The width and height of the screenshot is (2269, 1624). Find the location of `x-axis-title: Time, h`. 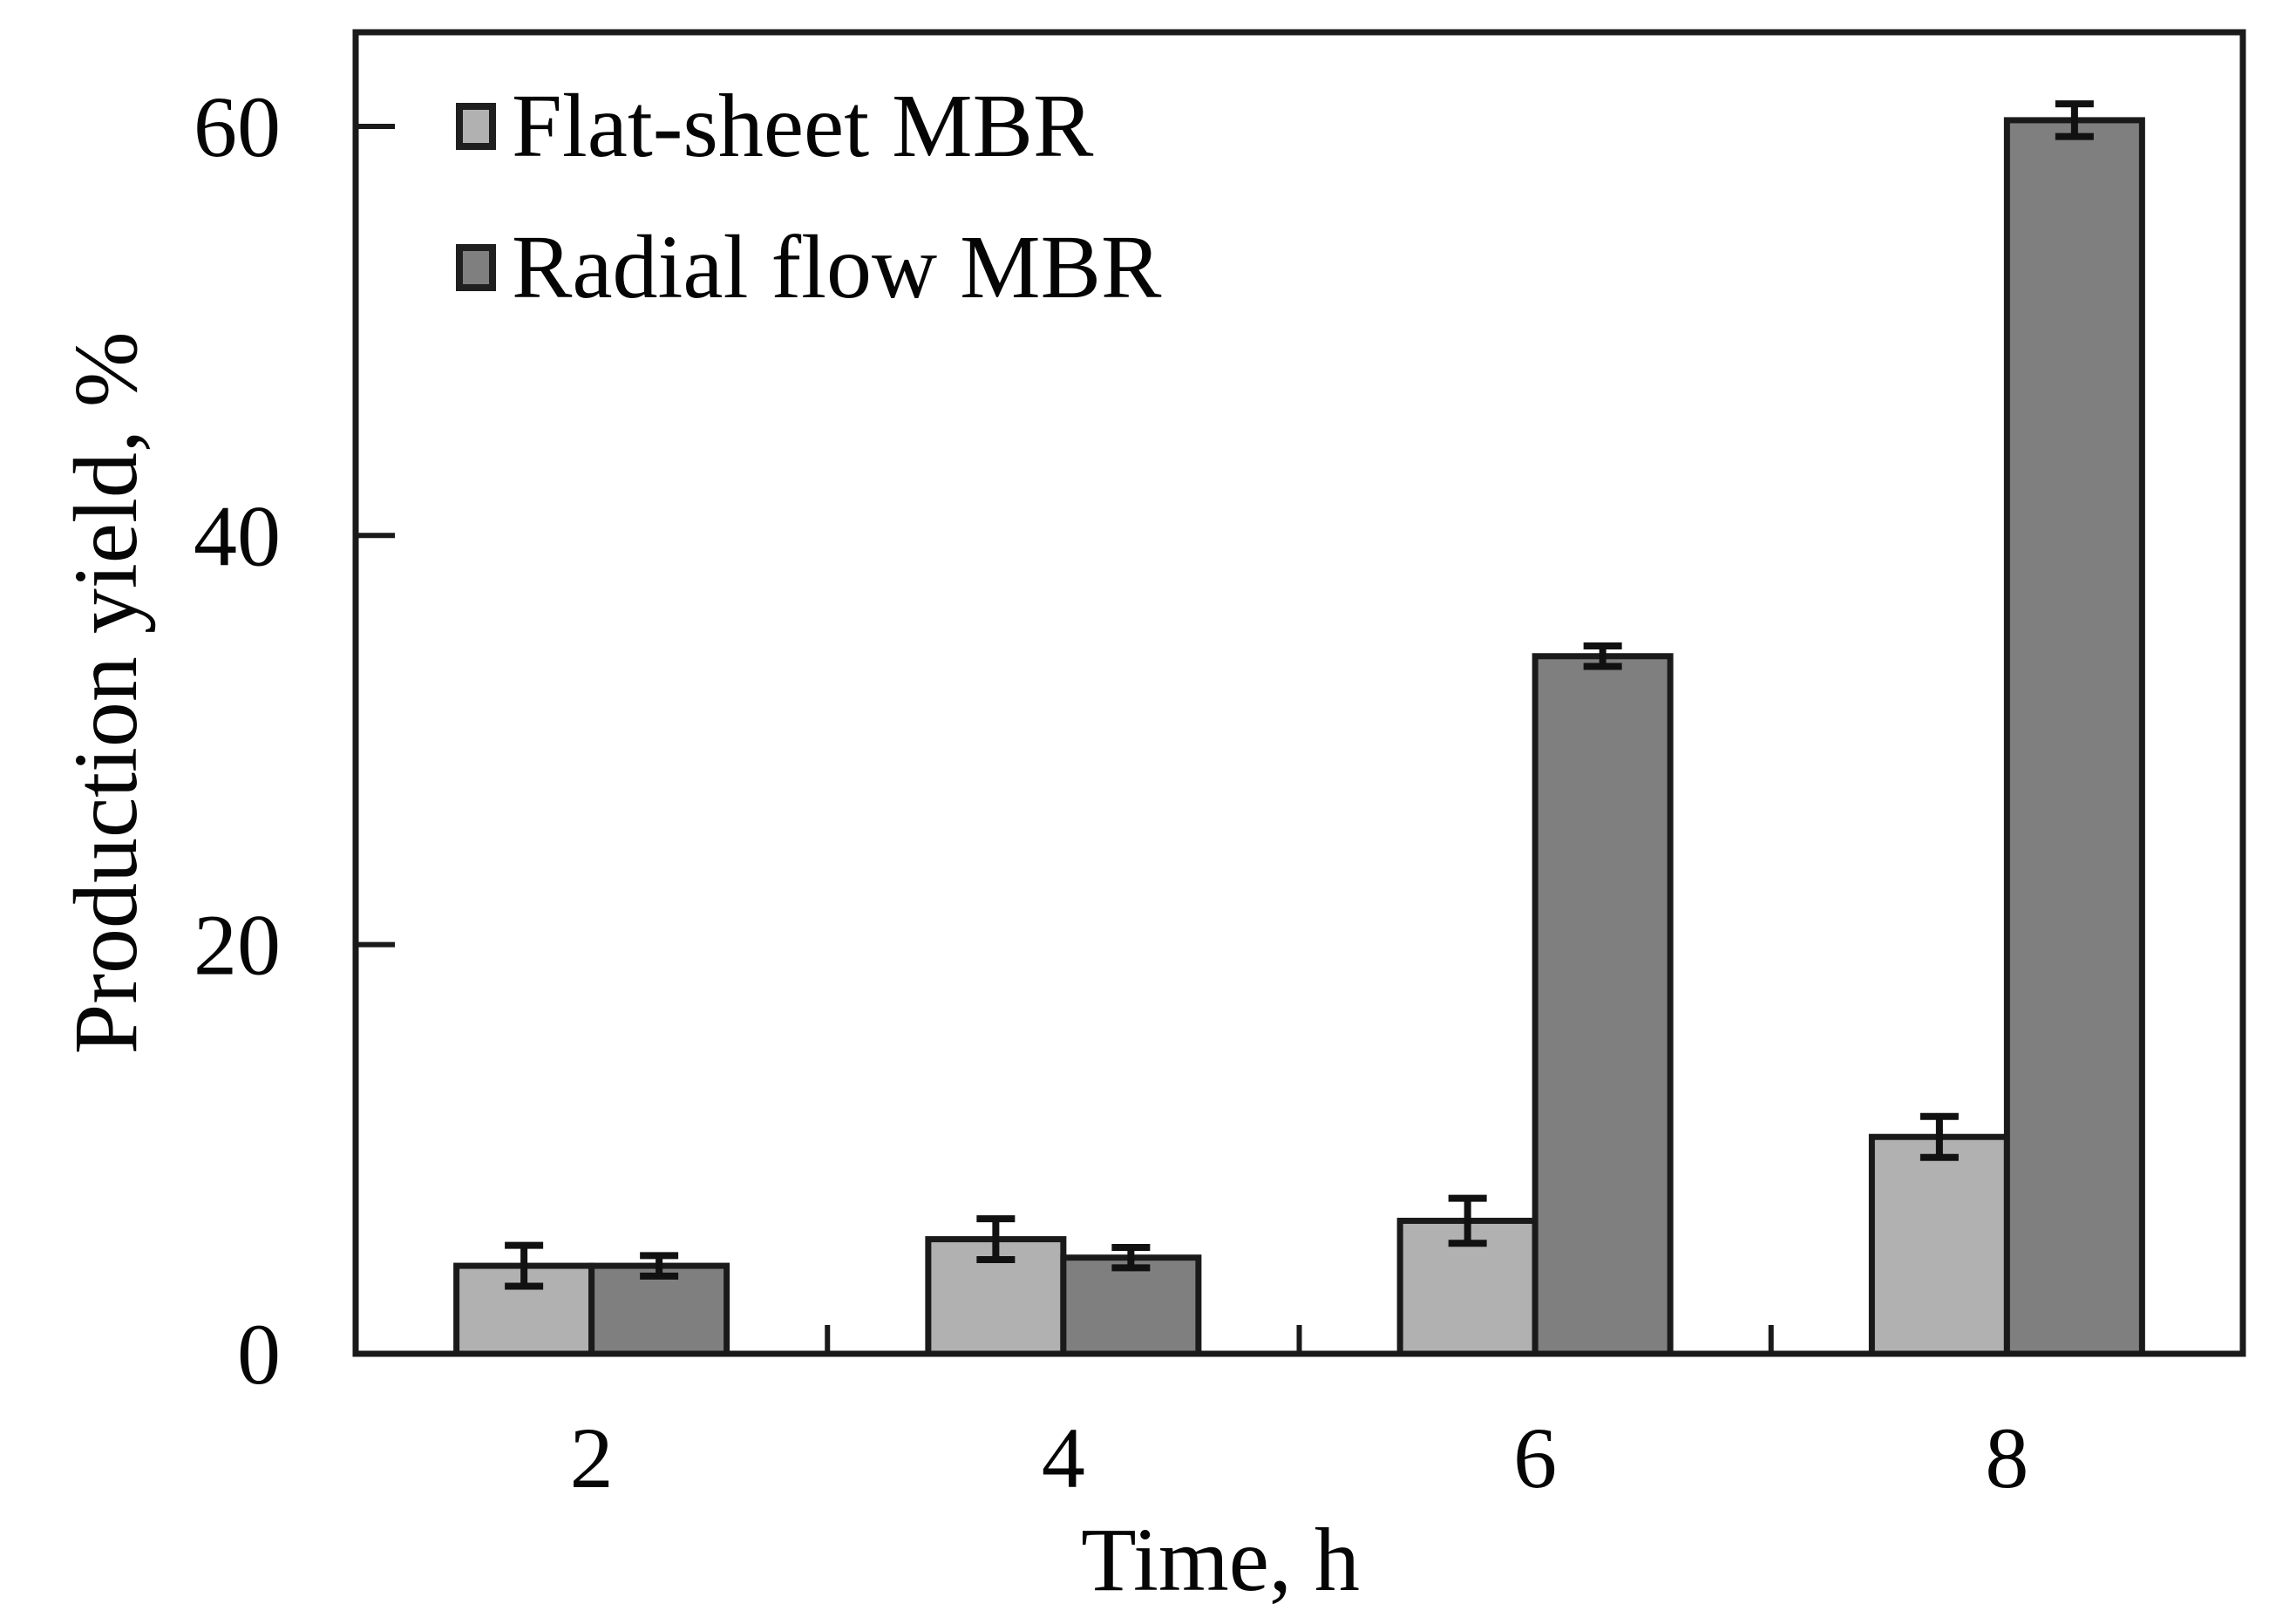

x-axis-title: Time, h is located at coordinates (1220, 1560).